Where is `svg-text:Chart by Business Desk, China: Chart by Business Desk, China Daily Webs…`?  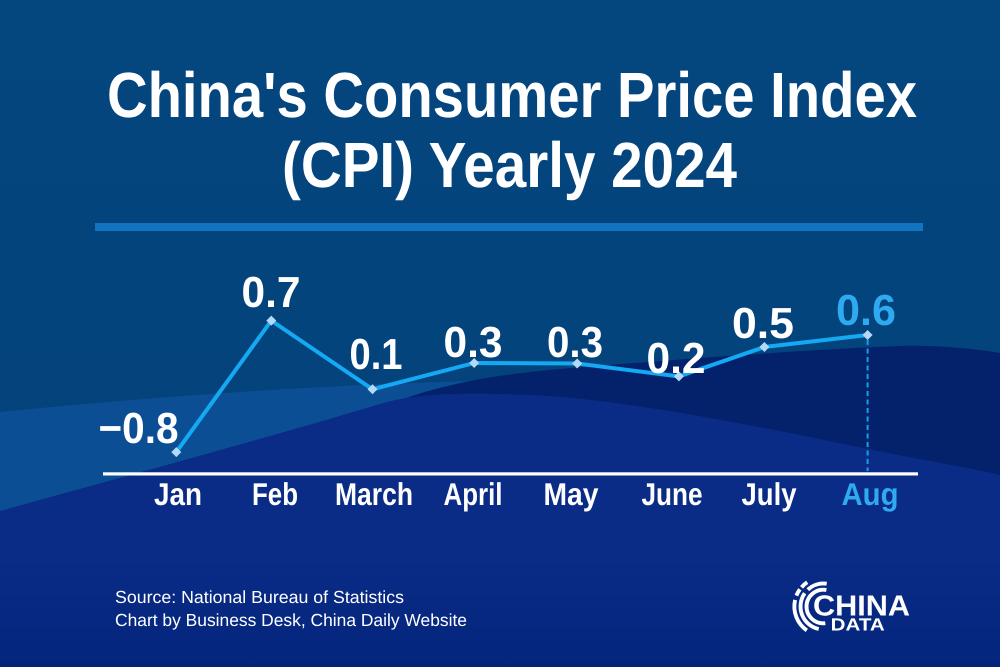 svg-text:Chart by Business Desk, China: Chart by Business Desk, China Daily Webs… is located at coordinates (291, 620).